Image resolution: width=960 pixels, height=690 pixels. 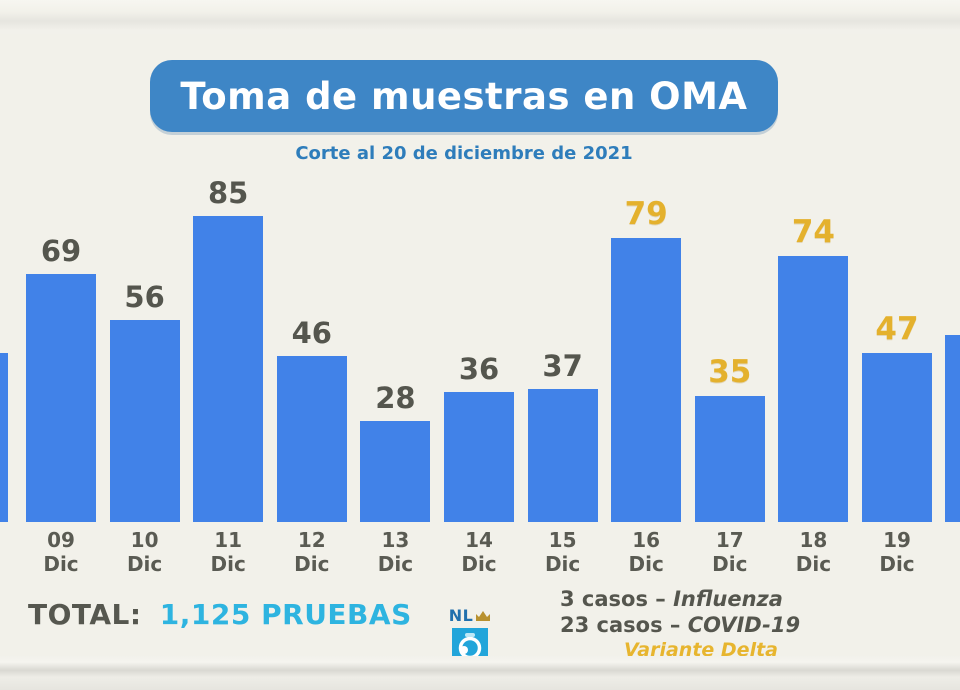 I want to click on bar-value-label: 69, so click(x=61, y=251).